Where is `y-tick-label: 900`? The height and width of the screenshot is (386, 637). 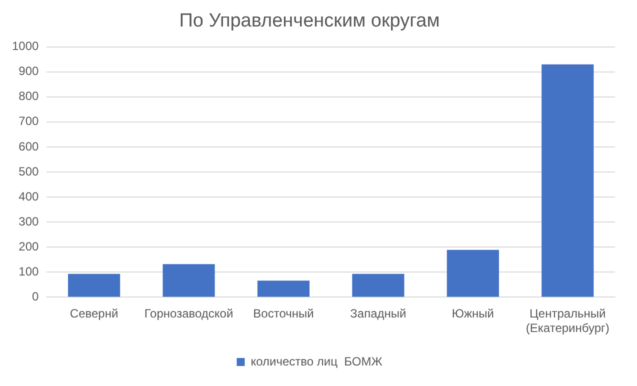 y-tick-label: 900 is located at coordinates (29, 71).